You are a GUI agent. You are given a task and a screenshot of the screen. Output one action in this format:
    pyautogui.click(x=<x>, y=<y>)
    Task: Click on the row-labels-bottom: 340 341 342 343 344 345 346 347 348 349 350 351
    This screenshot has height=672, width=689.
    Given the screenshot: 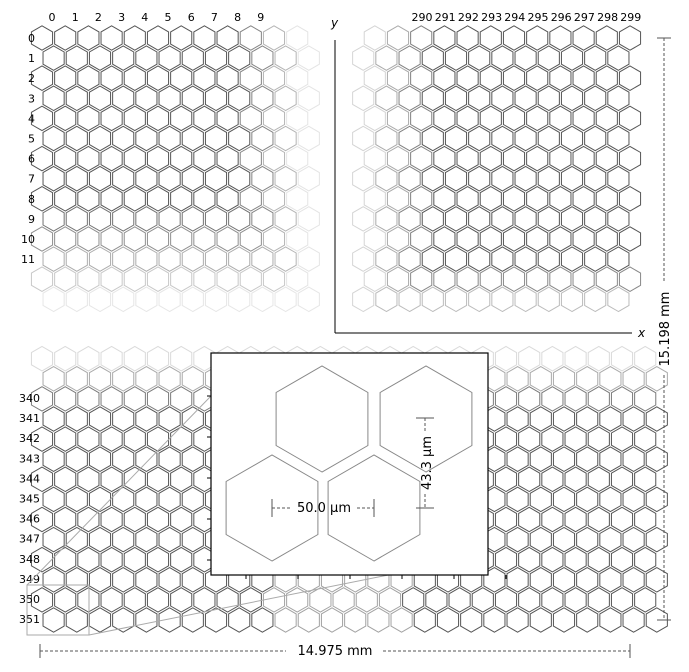 What is the action you would take?
    pyautogui.click(x=29, y=509)
    